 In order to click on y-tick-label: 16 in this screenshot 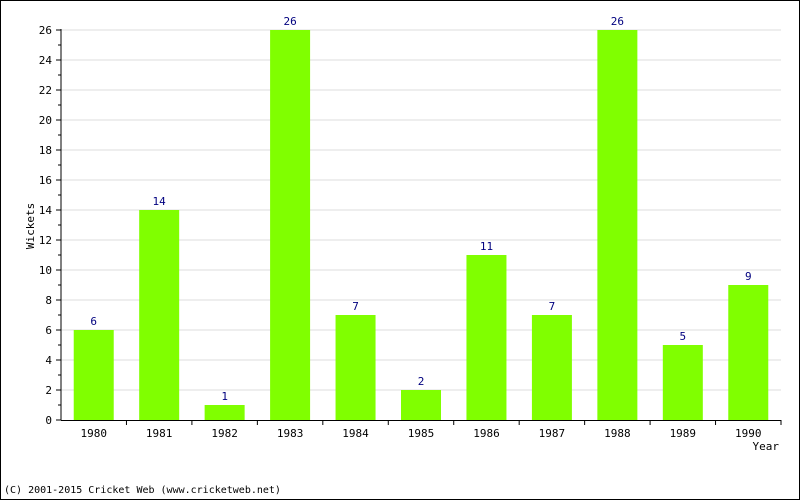, I will do `click(45, 180)`.